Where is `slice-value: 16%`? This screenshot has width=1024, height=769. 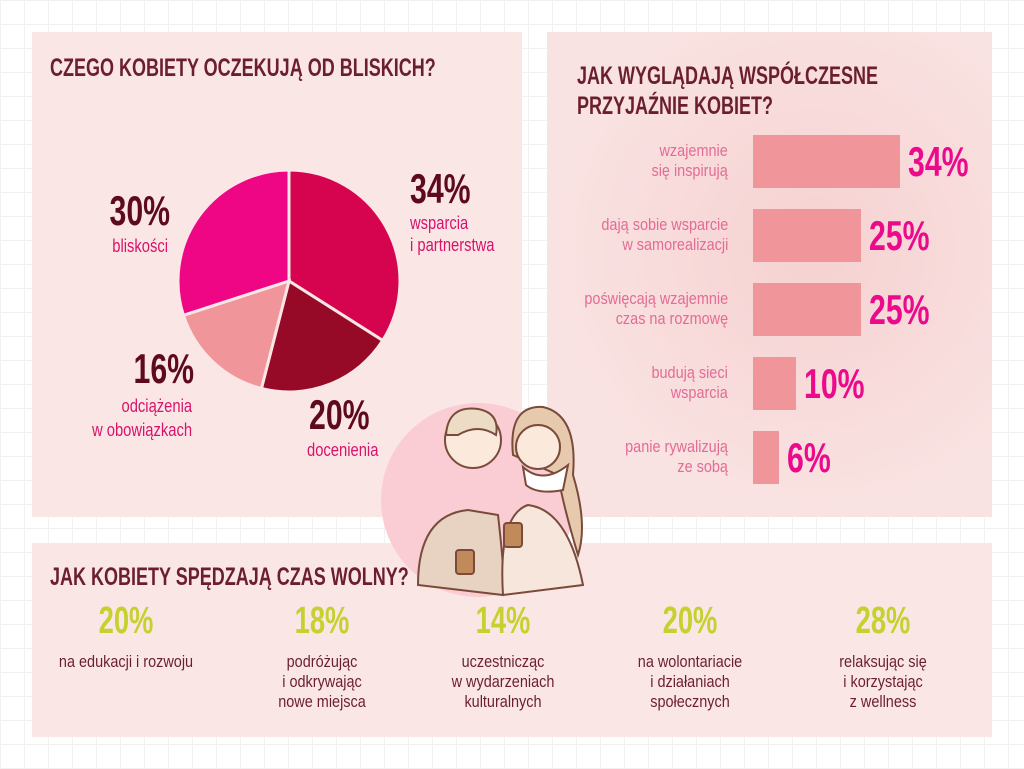 slice-value: 16% is located at coordinates (163, 368).